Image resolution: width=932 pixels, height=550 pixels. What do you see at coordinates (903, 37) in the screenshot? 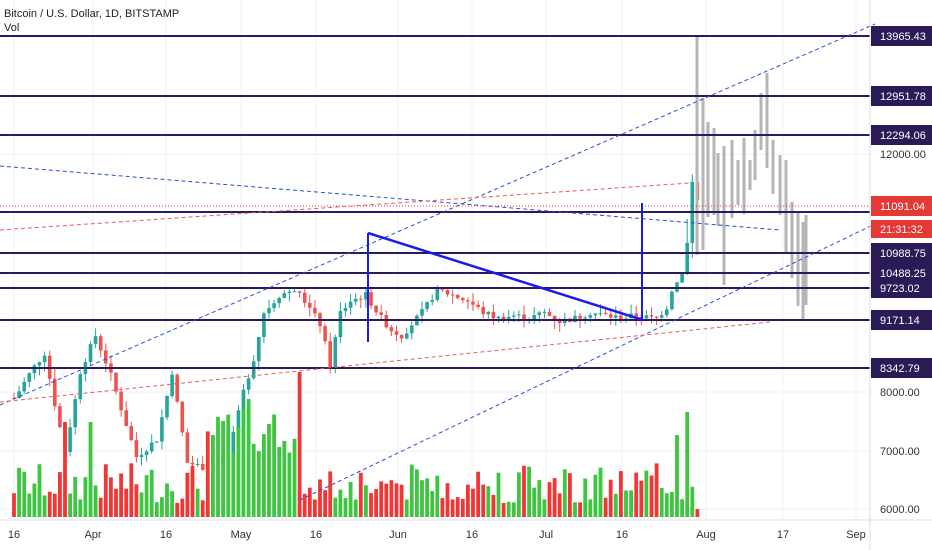
I see `badge-label: 13965.43` at bounding box center [903, 37].